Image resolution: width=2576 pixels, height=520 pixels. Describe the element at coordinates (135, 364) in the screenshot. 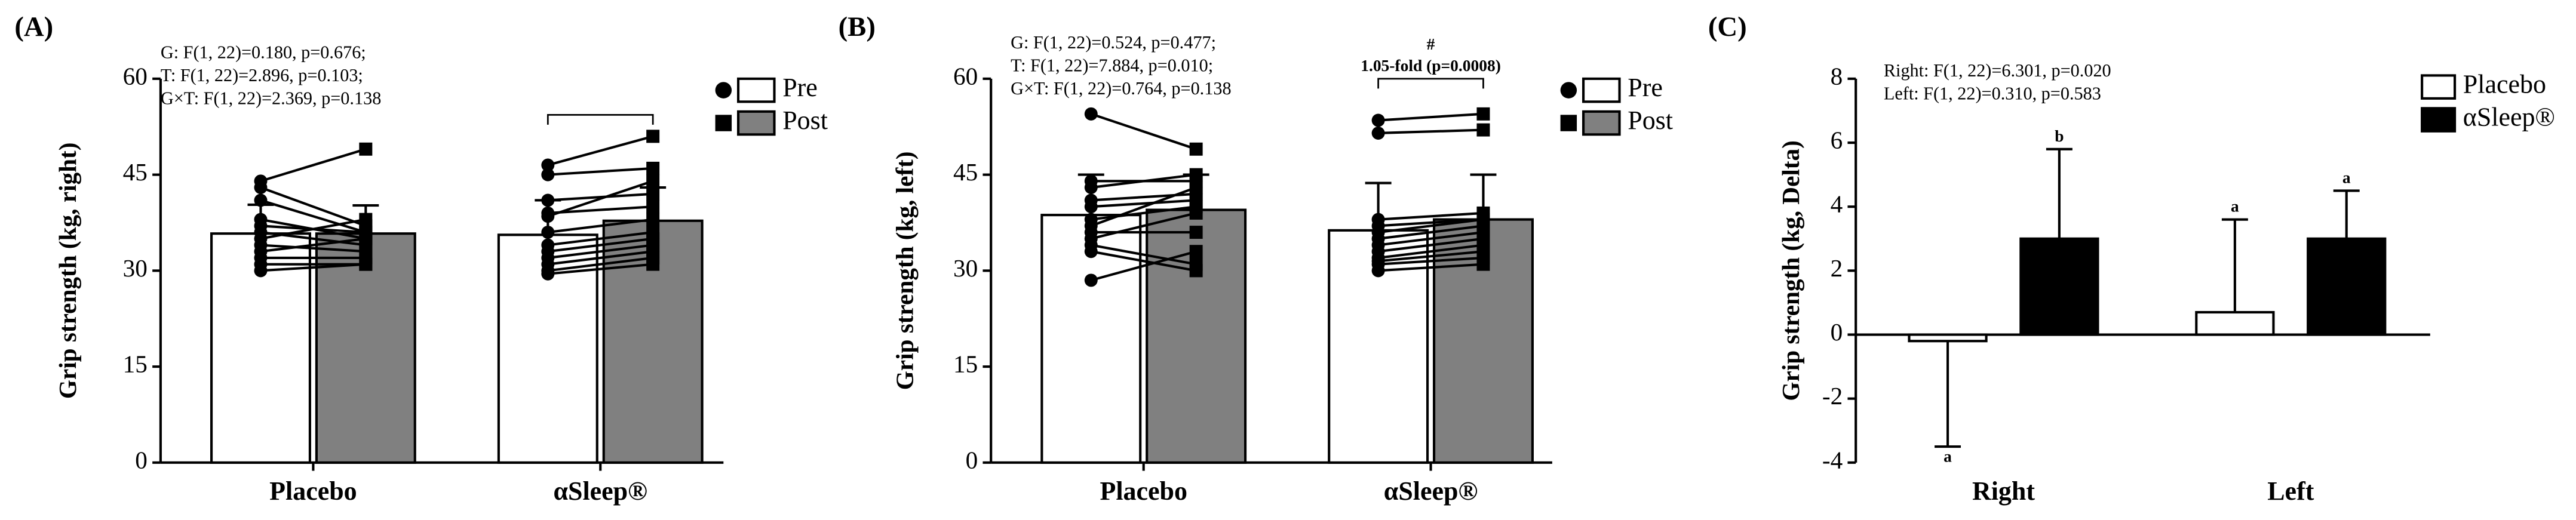

I see `y-tick-label: 15` at that location.